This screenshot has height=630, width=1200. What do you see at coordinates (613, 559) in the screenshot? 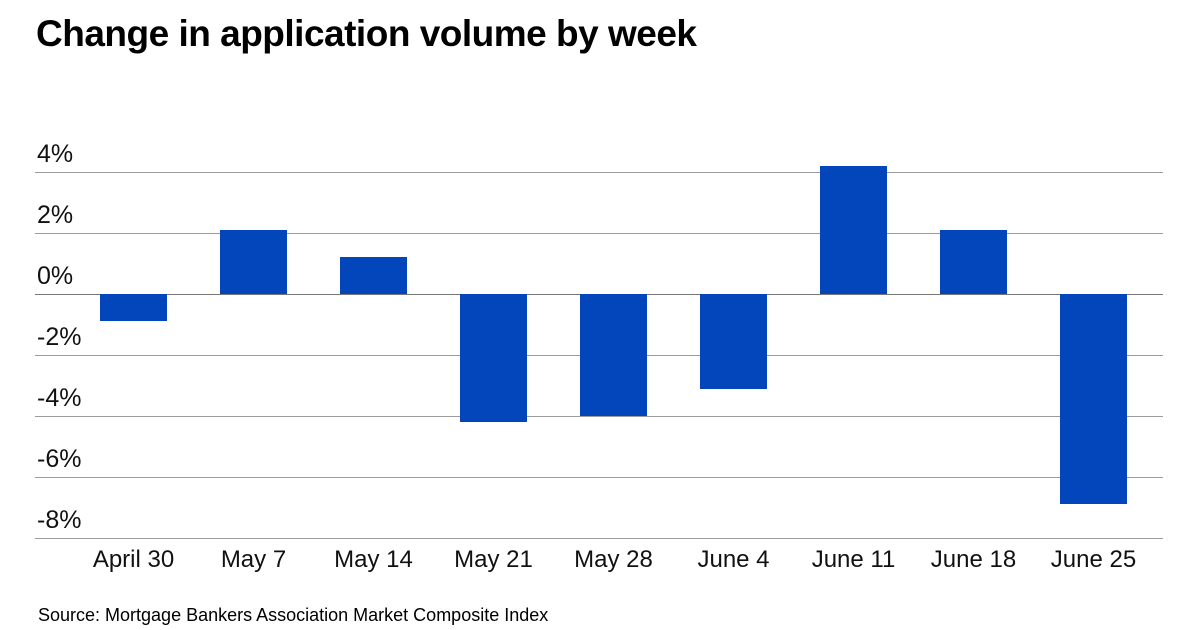
I see `x-tick-label: May 28` at bounding box center [613, 559].